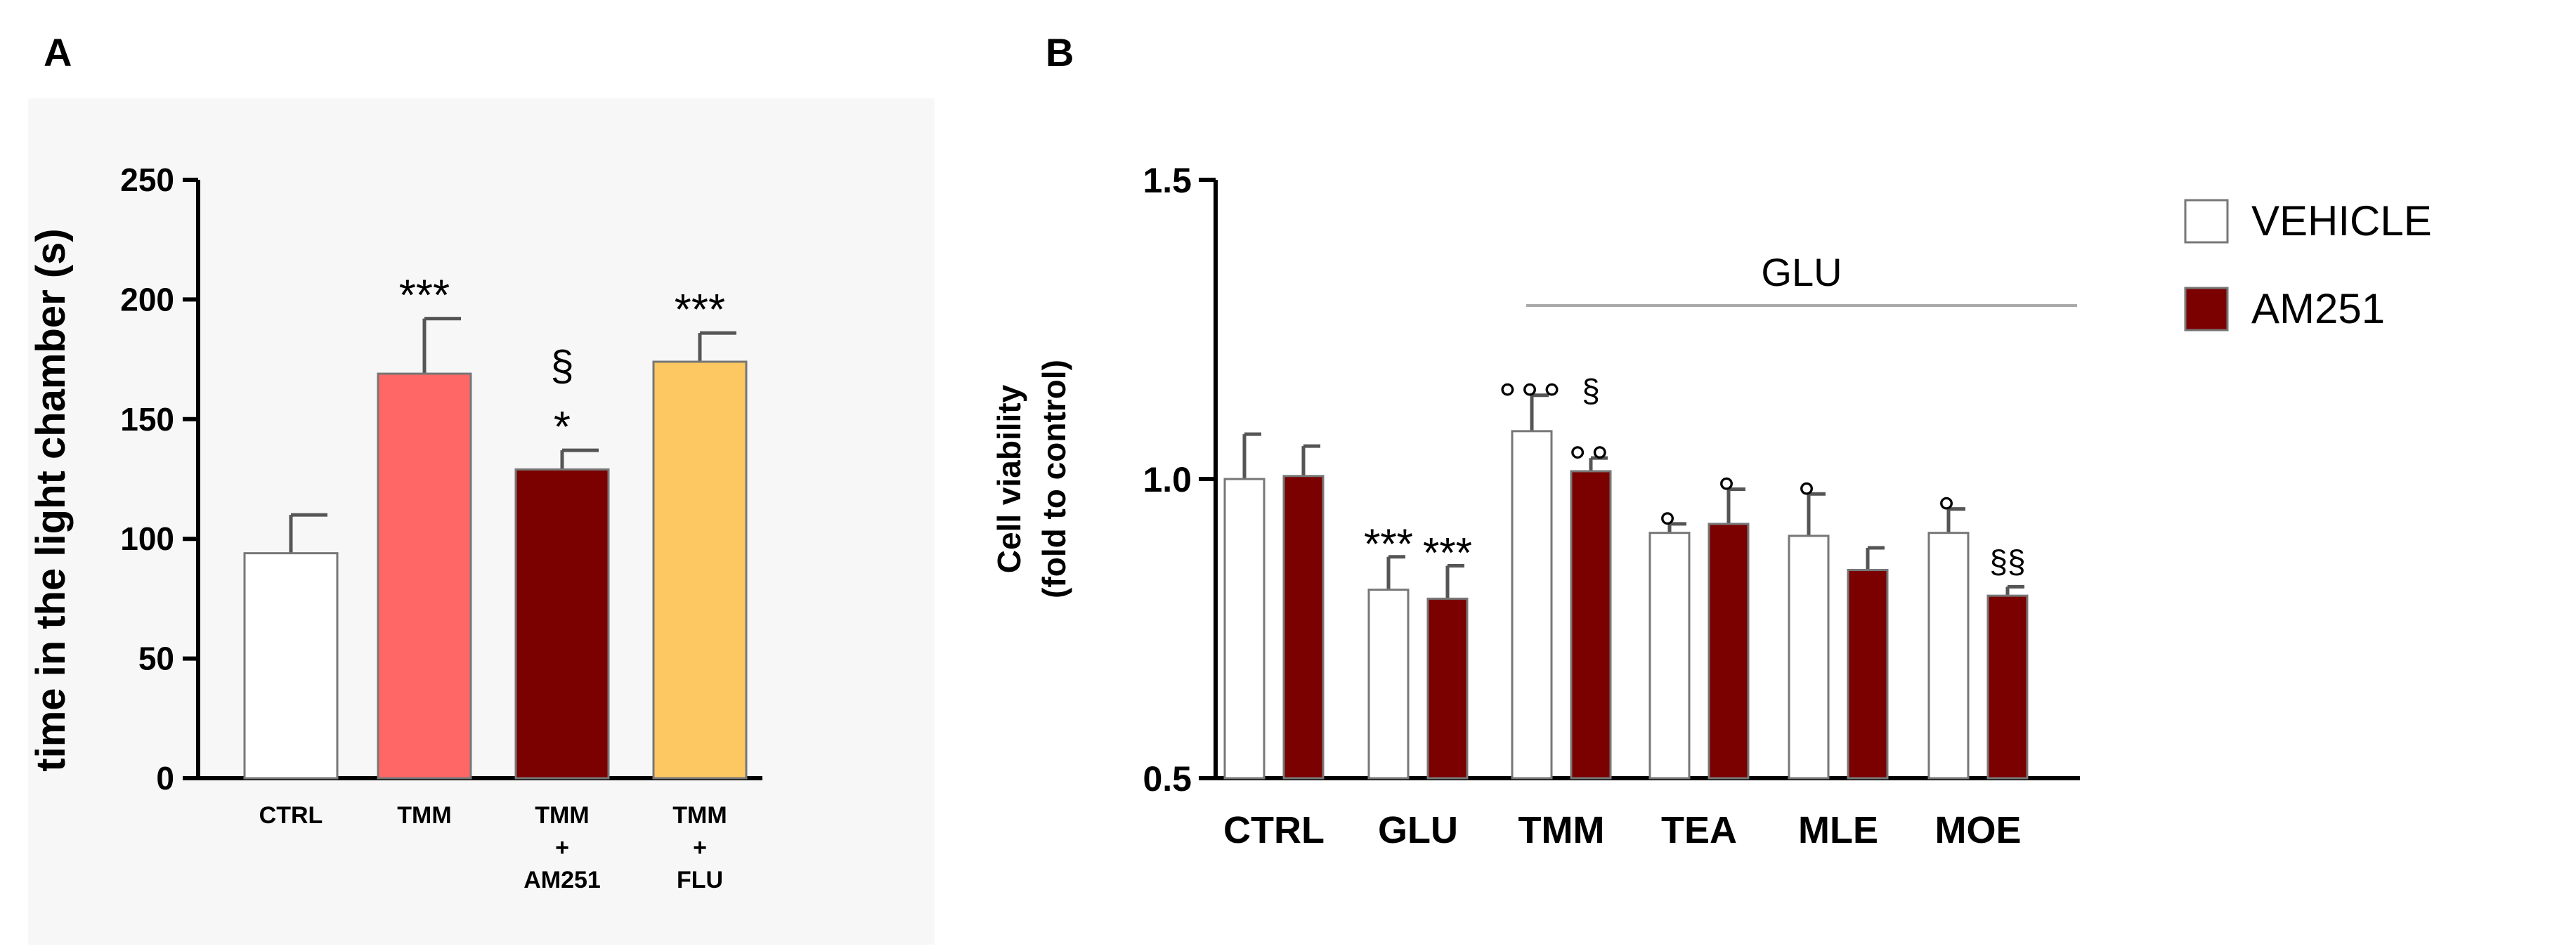  What do you see at coordinates (291, 816) in the screenshot?
I see `x-tick-label-a: CTRL` at bounding box center [291, 816].